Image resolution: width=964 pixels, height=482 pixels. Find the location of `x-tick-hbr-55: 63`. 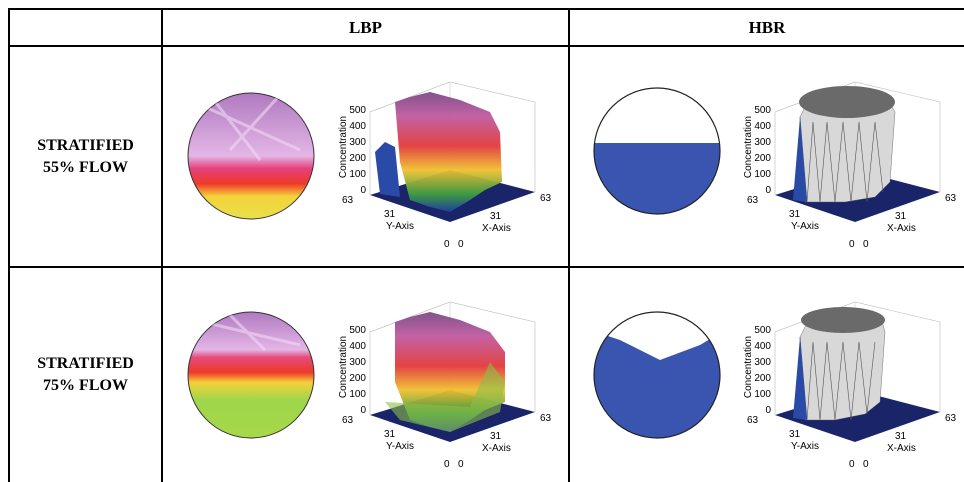

x-tick-hbr-55: 63 is located at coordinates (951, 198).